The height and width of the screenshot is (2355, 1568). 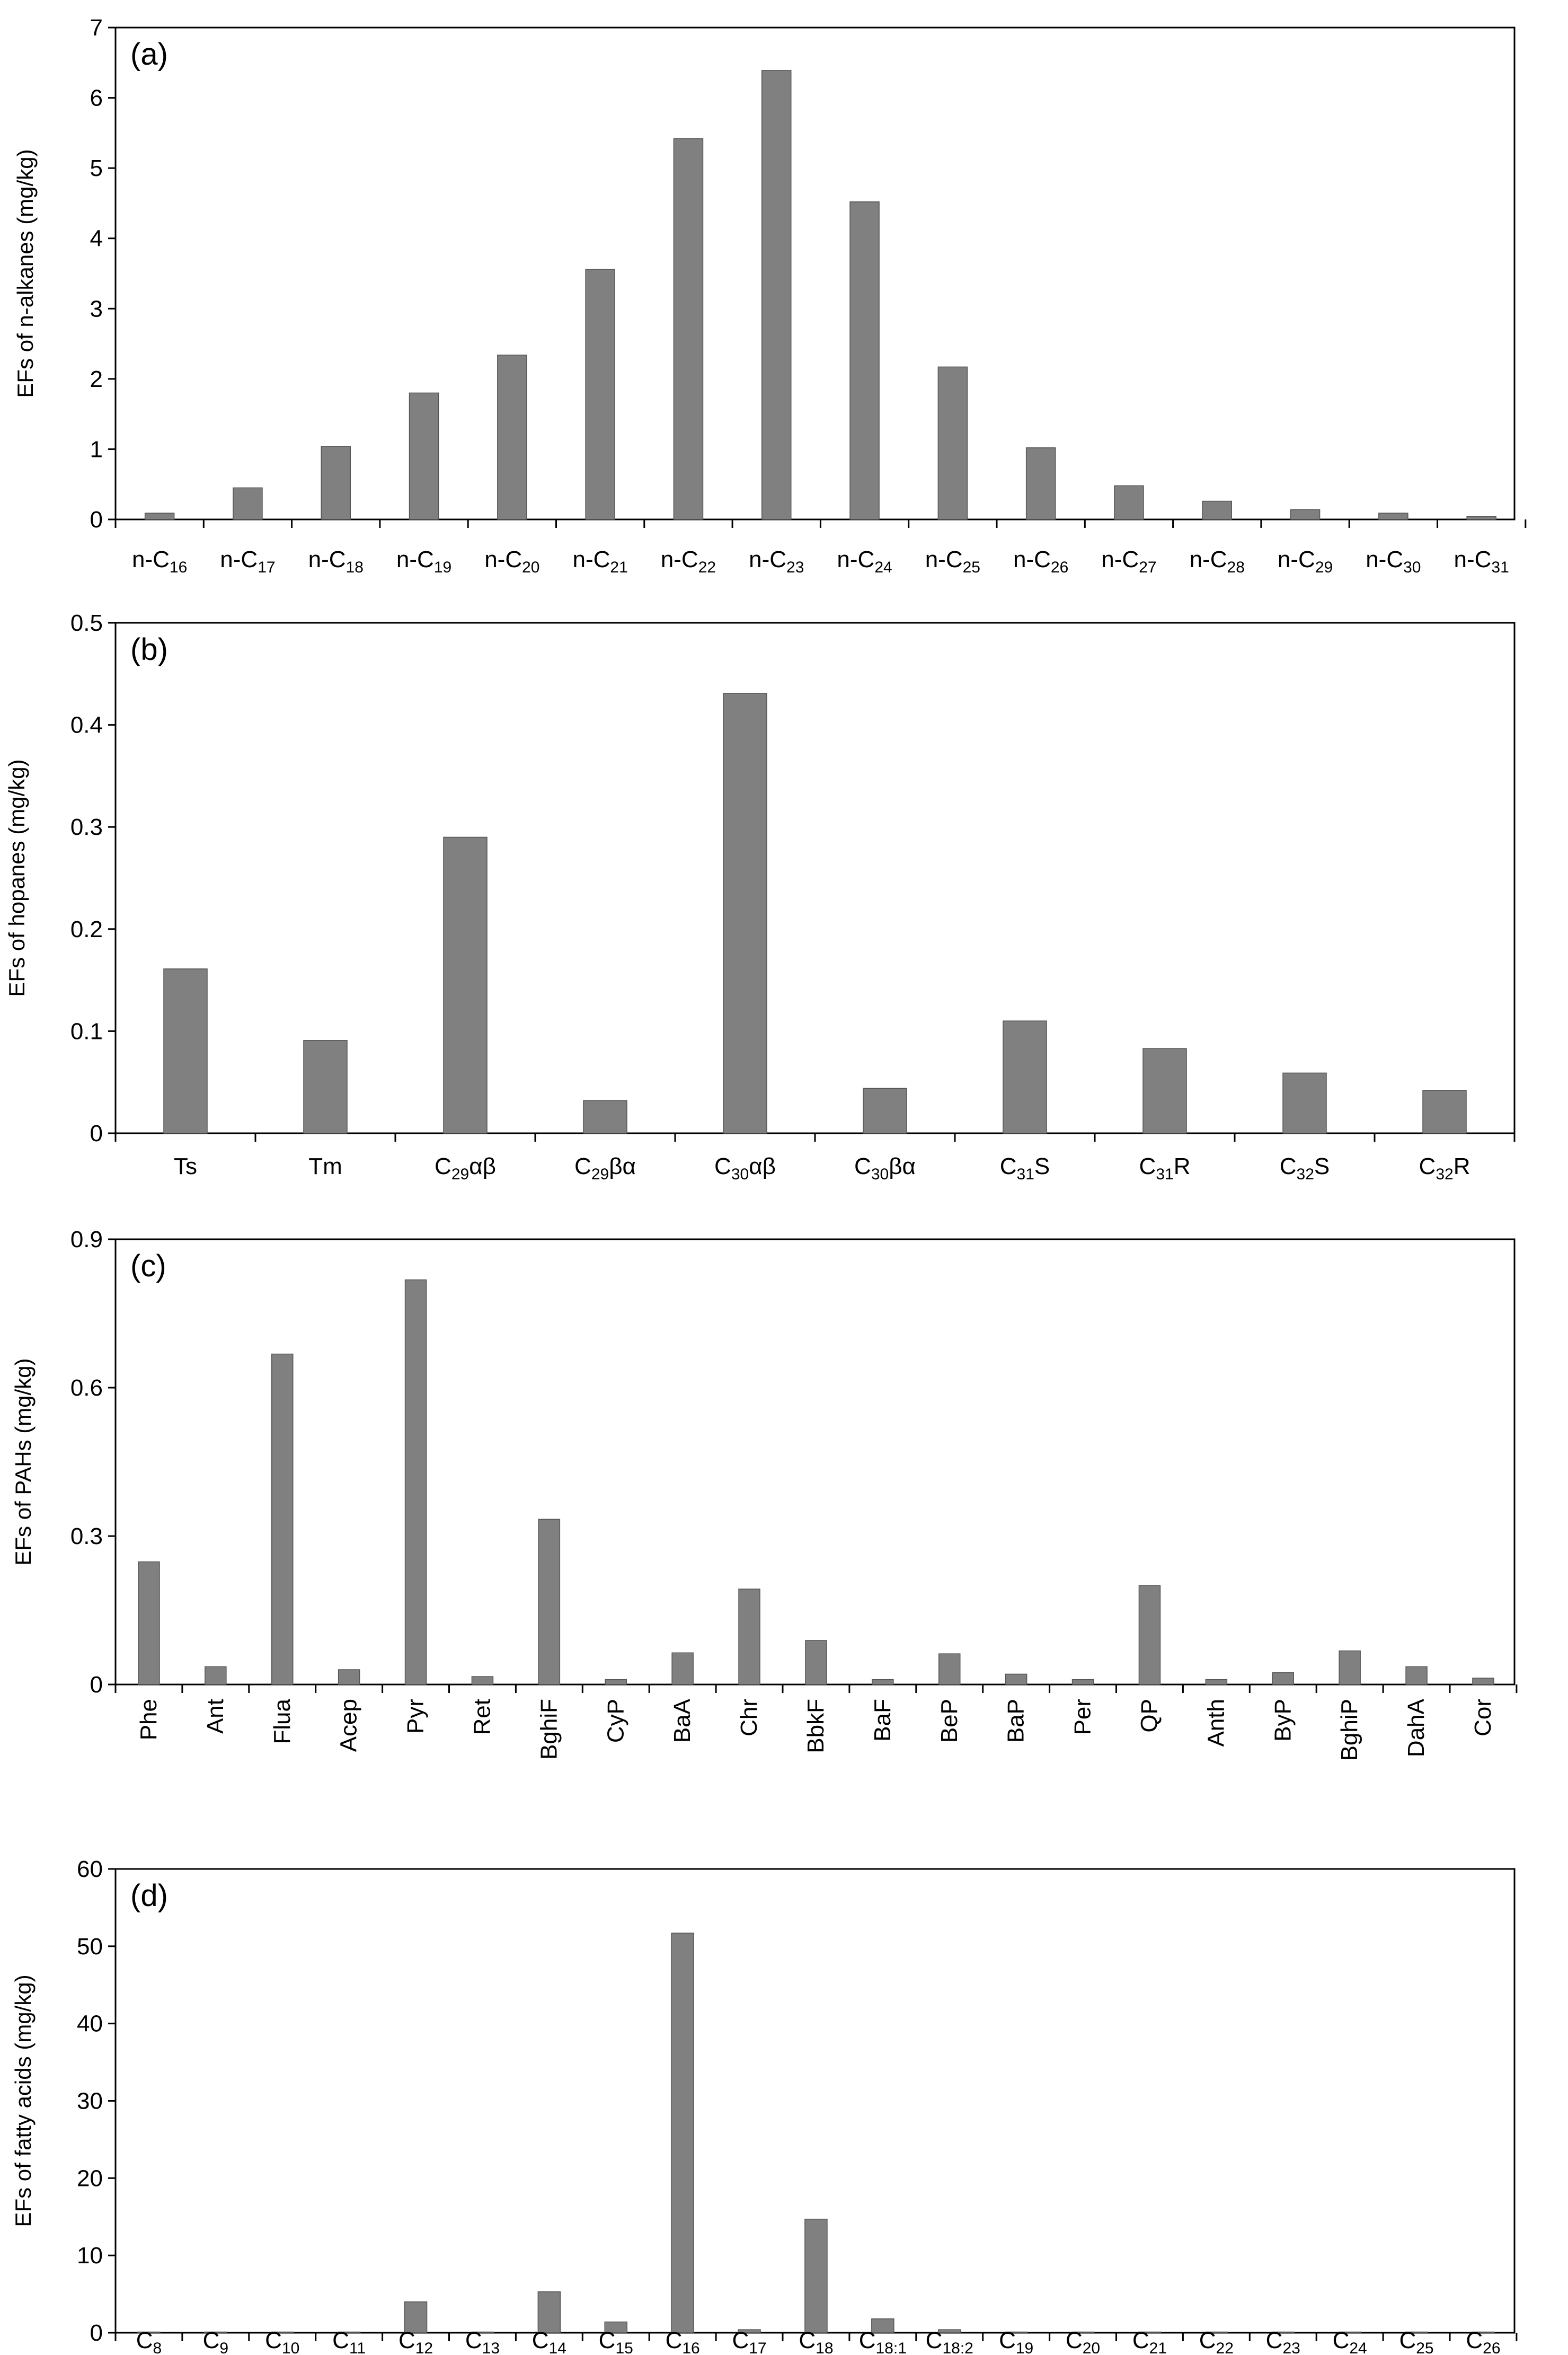 I want to click on x-tick-label-subscript: 11, so click(x=357, y=2347).